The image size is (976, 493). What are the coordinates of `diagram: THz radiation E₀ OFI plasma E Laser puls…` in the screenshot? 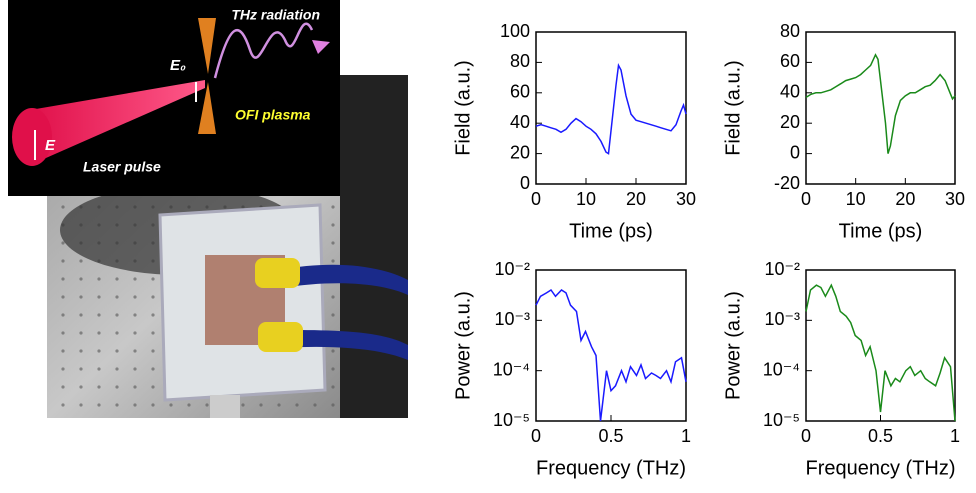 It's located at (174, 98).